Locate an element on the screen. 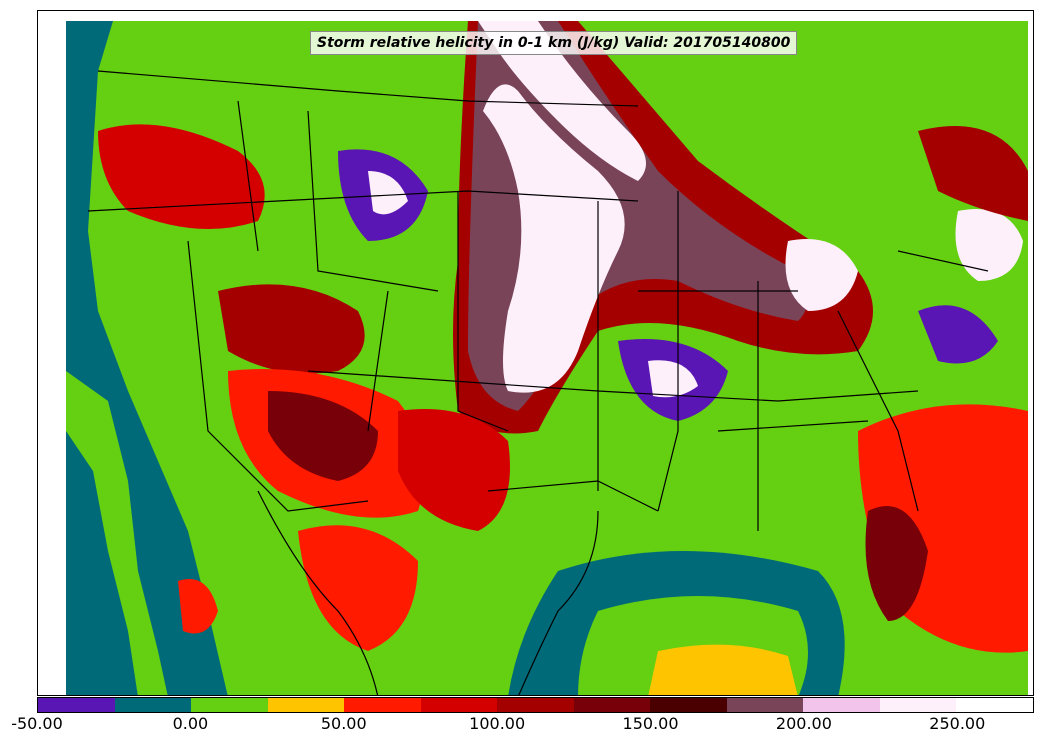  mexico-red-zone is located at coordinates (358, 588).